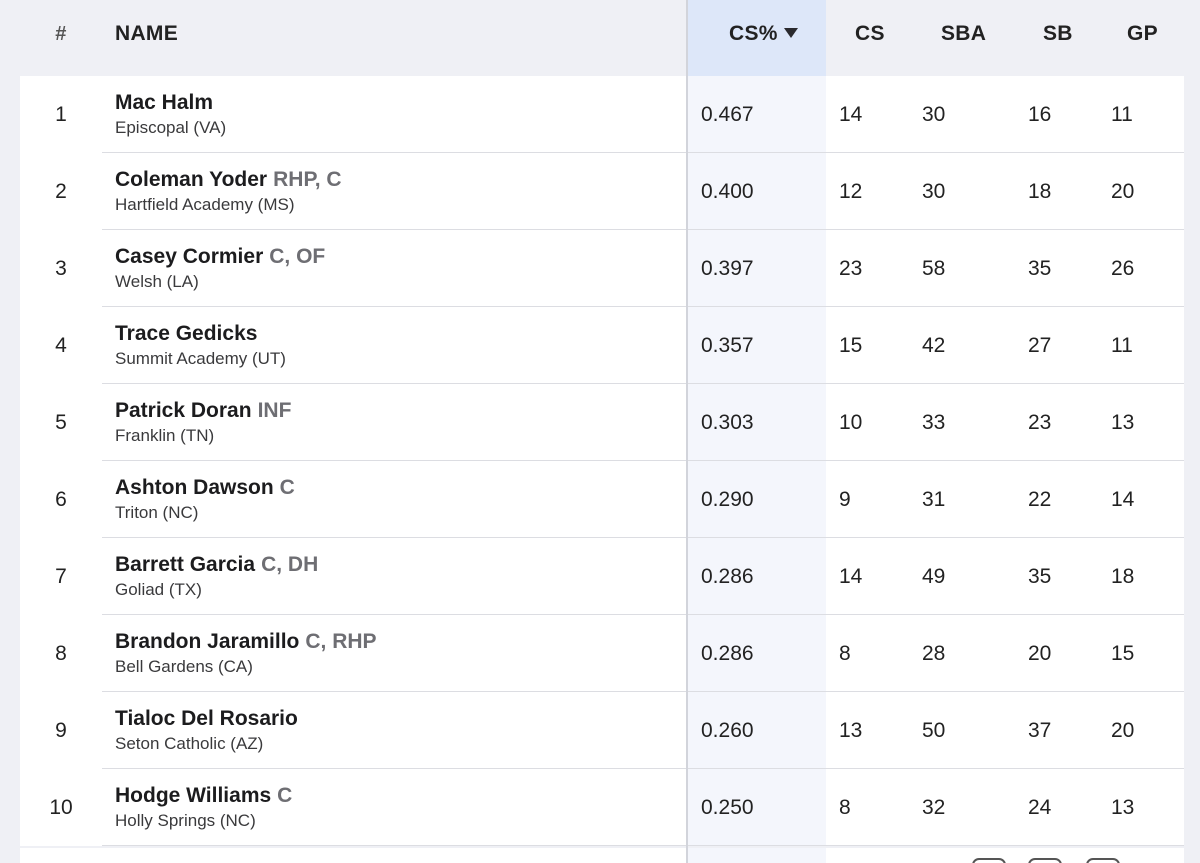 The height and width of the screenshot is (863, 1200). I want to click on sba-cell: 33, so click(934, 422).